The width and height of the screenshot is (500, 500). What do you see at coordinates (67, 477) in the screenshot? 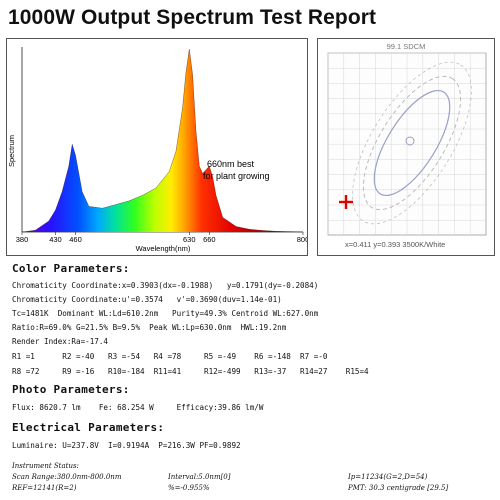
I see `scan-range: Scan Range:380.0nm-800.0nm` at bounding box center [67, 477].